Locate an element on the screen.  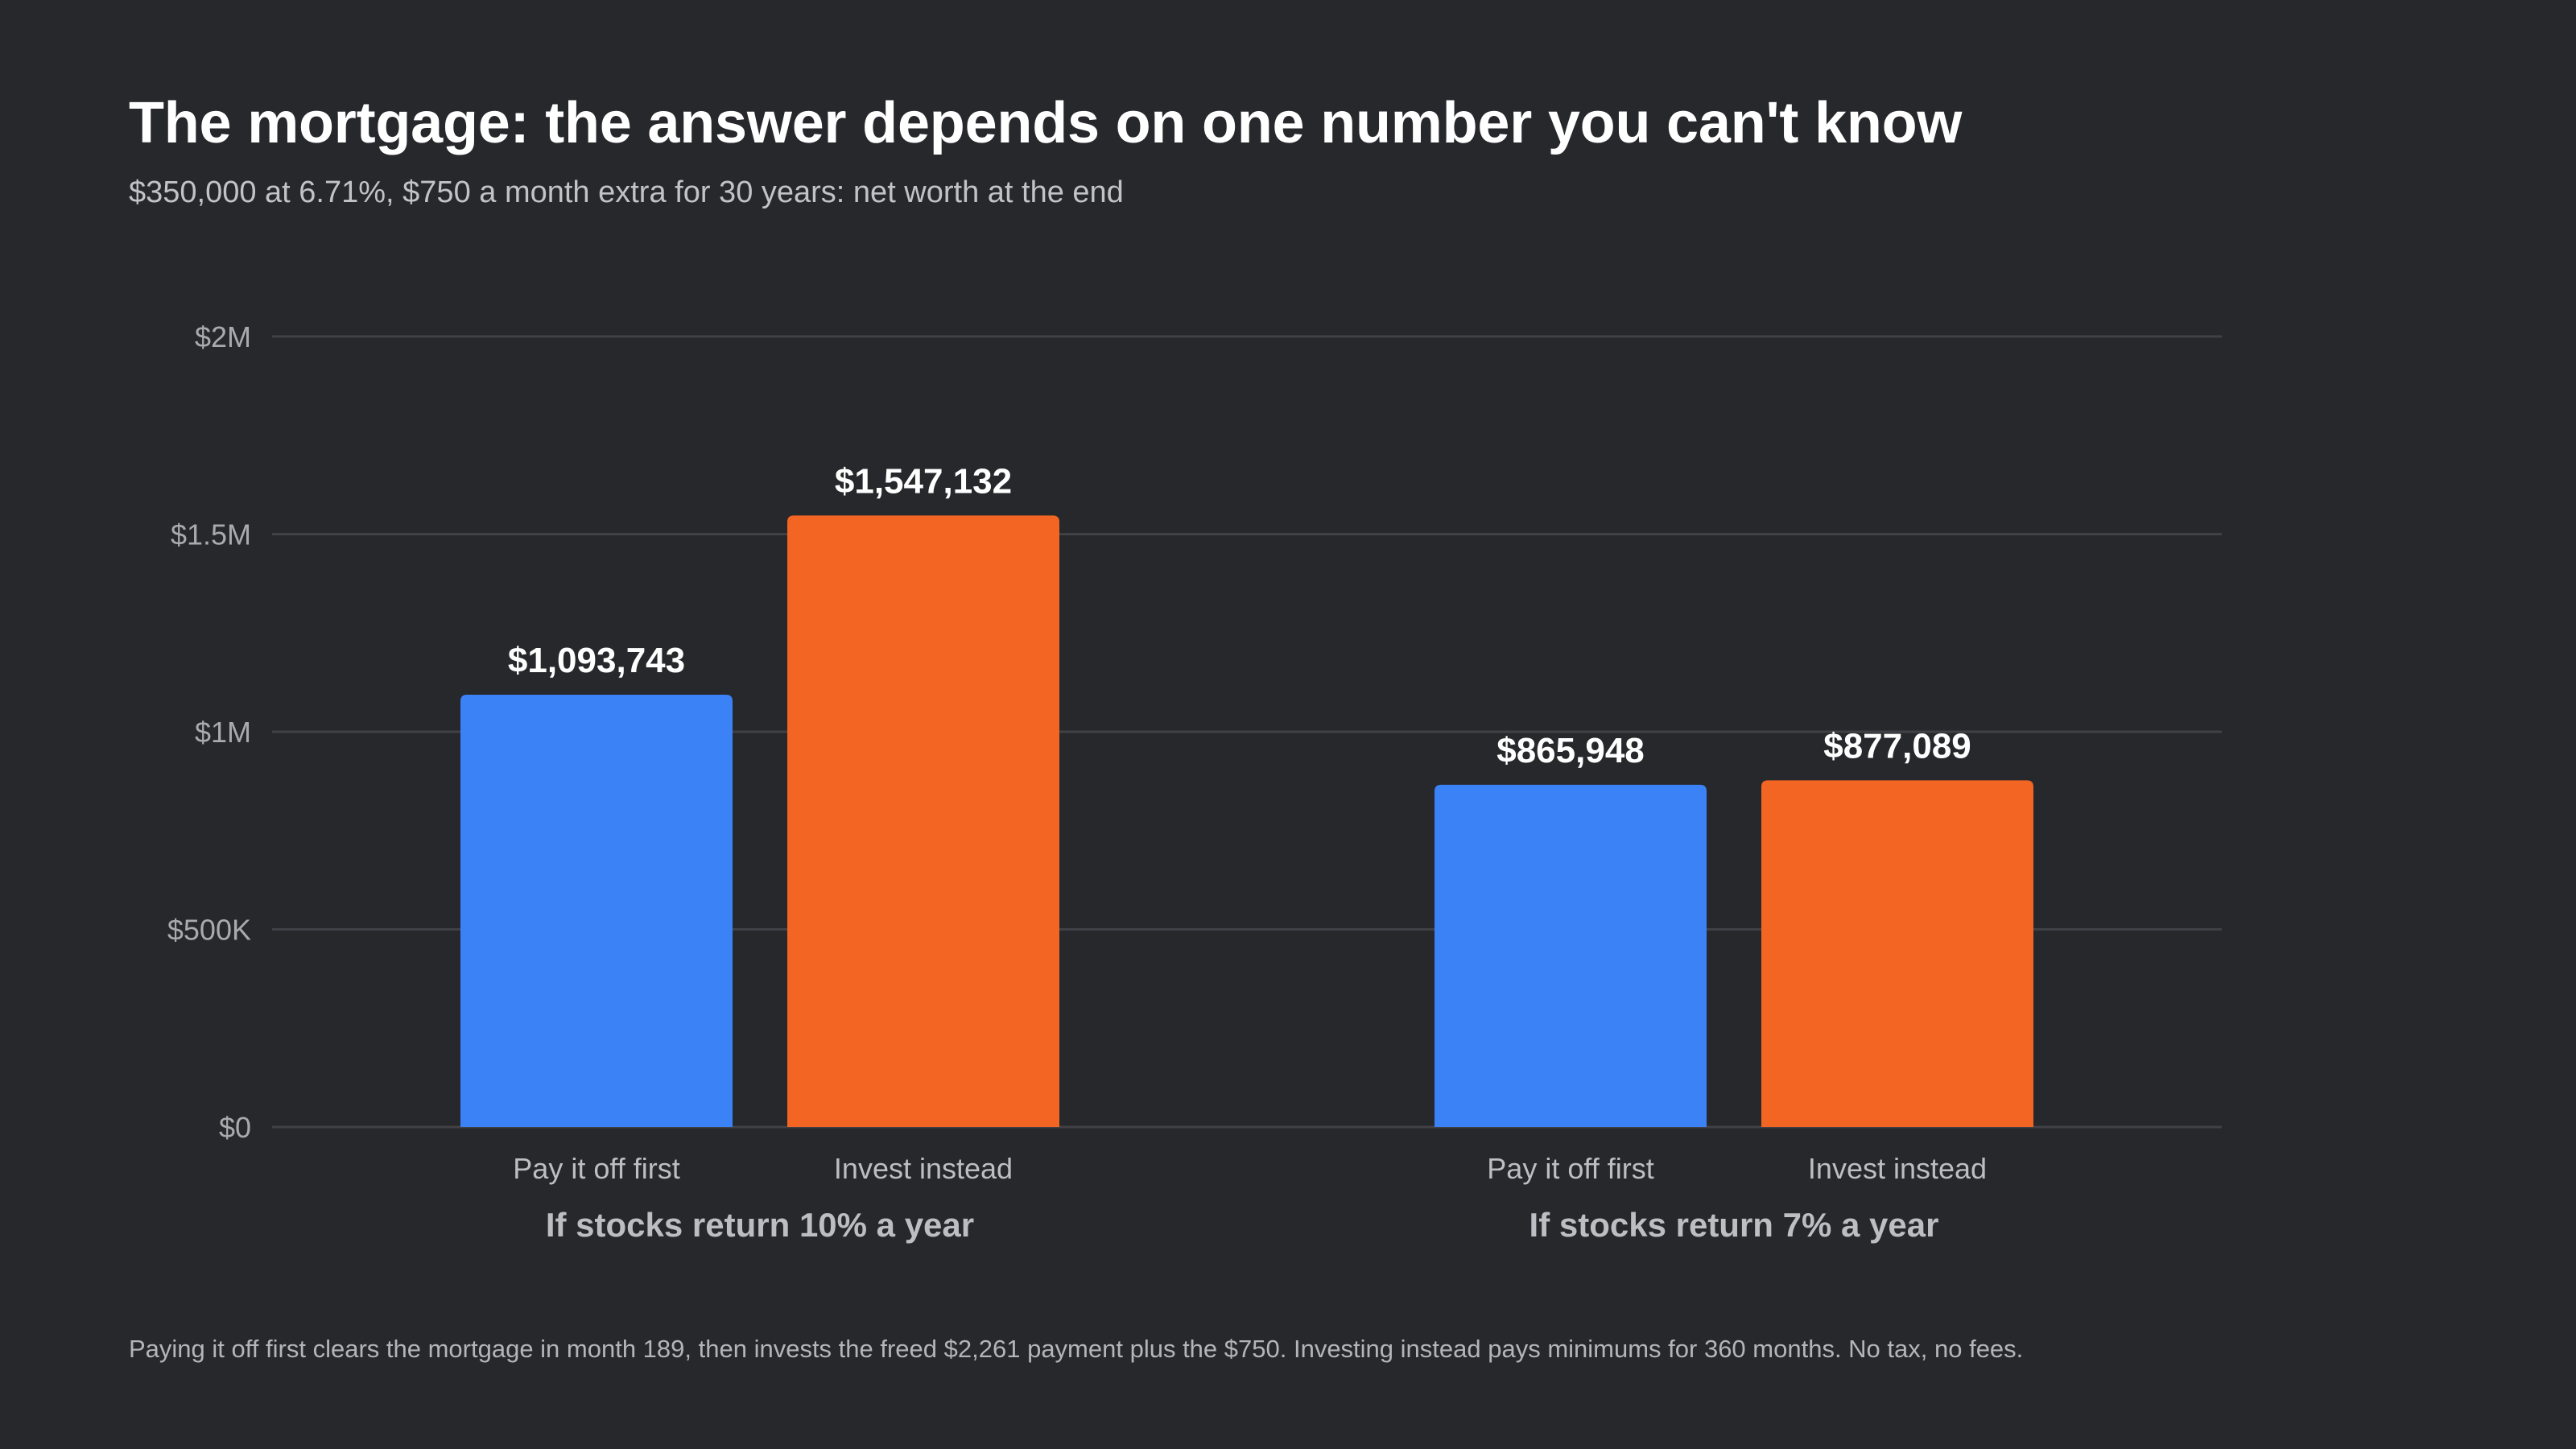
y-tick-label: $2M is located at coordinates (223, 336).